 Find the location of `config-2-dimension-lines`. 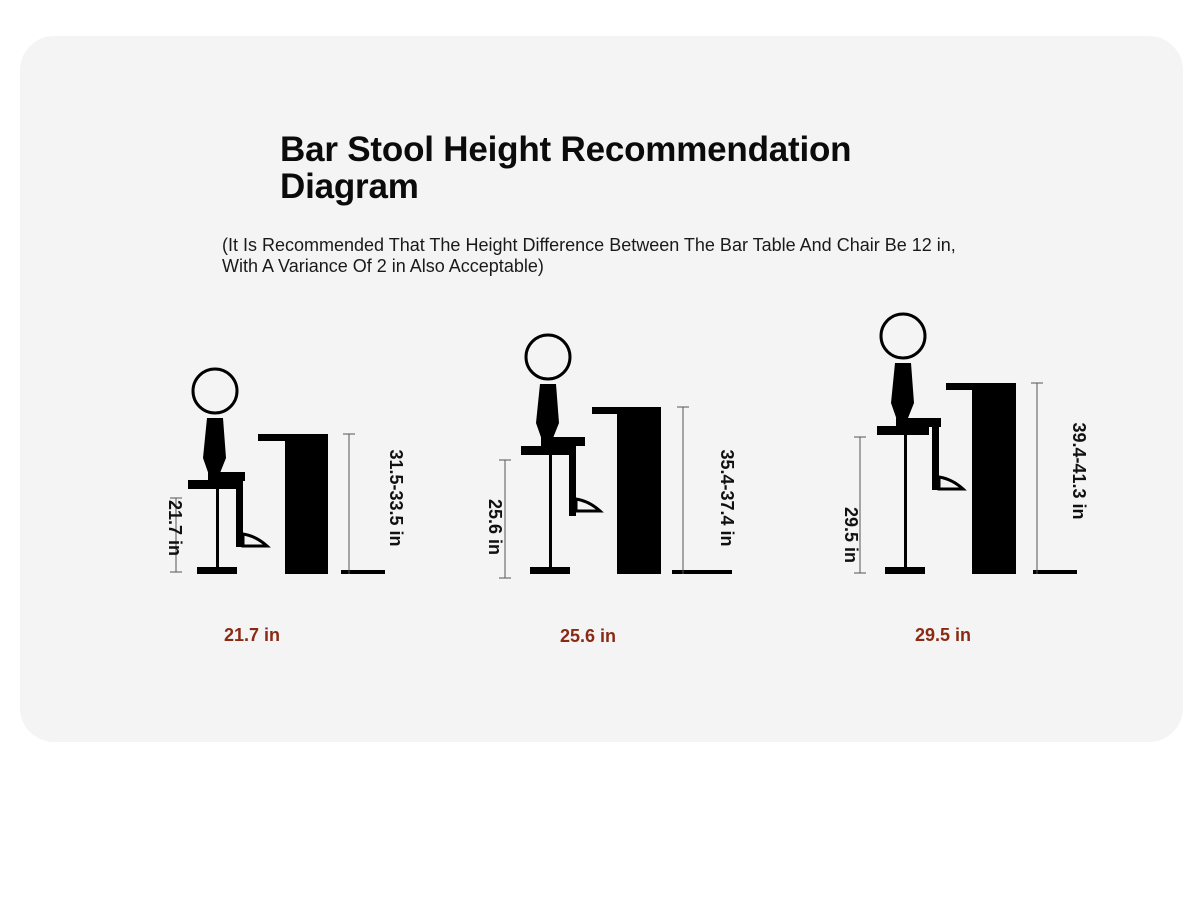

config-2-dimension-lines is located at coordinates (594, 492).